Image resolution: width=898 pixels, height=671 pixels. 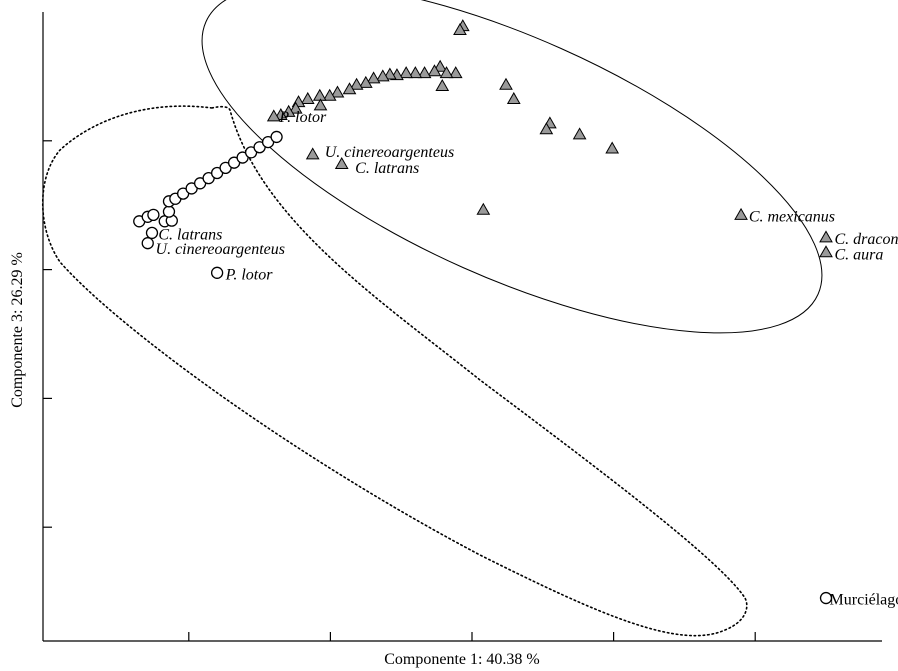 I want to click on point-label: C. mexicanus, so click(x=792, y=216).